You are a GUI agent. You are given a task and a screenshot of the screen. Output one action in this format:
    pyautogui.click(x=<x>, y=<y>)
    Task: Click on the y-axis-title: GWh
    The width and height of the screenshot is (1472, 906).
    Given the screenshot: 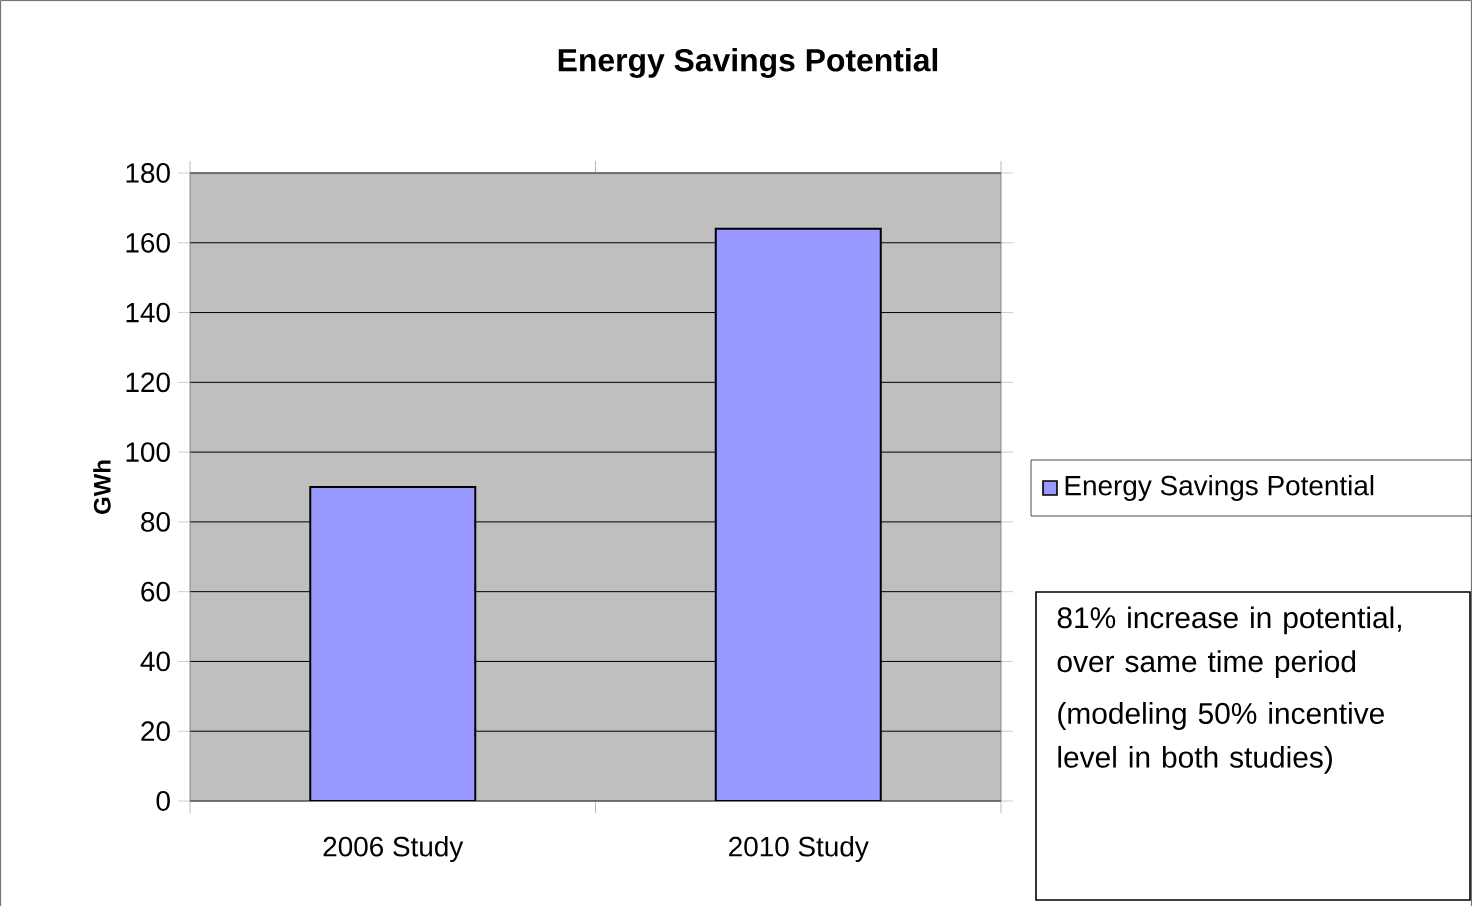 What is the action you would take?
    pyautogui.click(x=102, y=487)
    